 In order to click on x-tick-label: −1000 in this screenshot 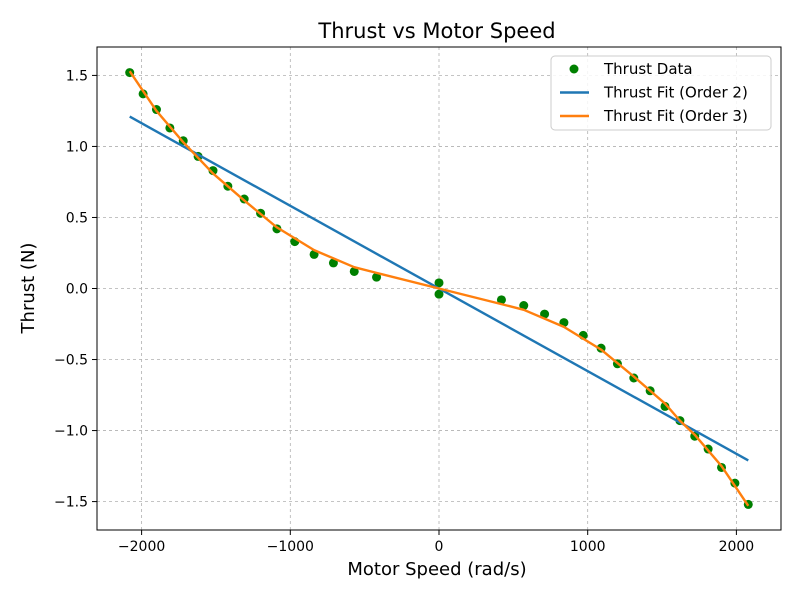, I will do `click(290, 547)`.